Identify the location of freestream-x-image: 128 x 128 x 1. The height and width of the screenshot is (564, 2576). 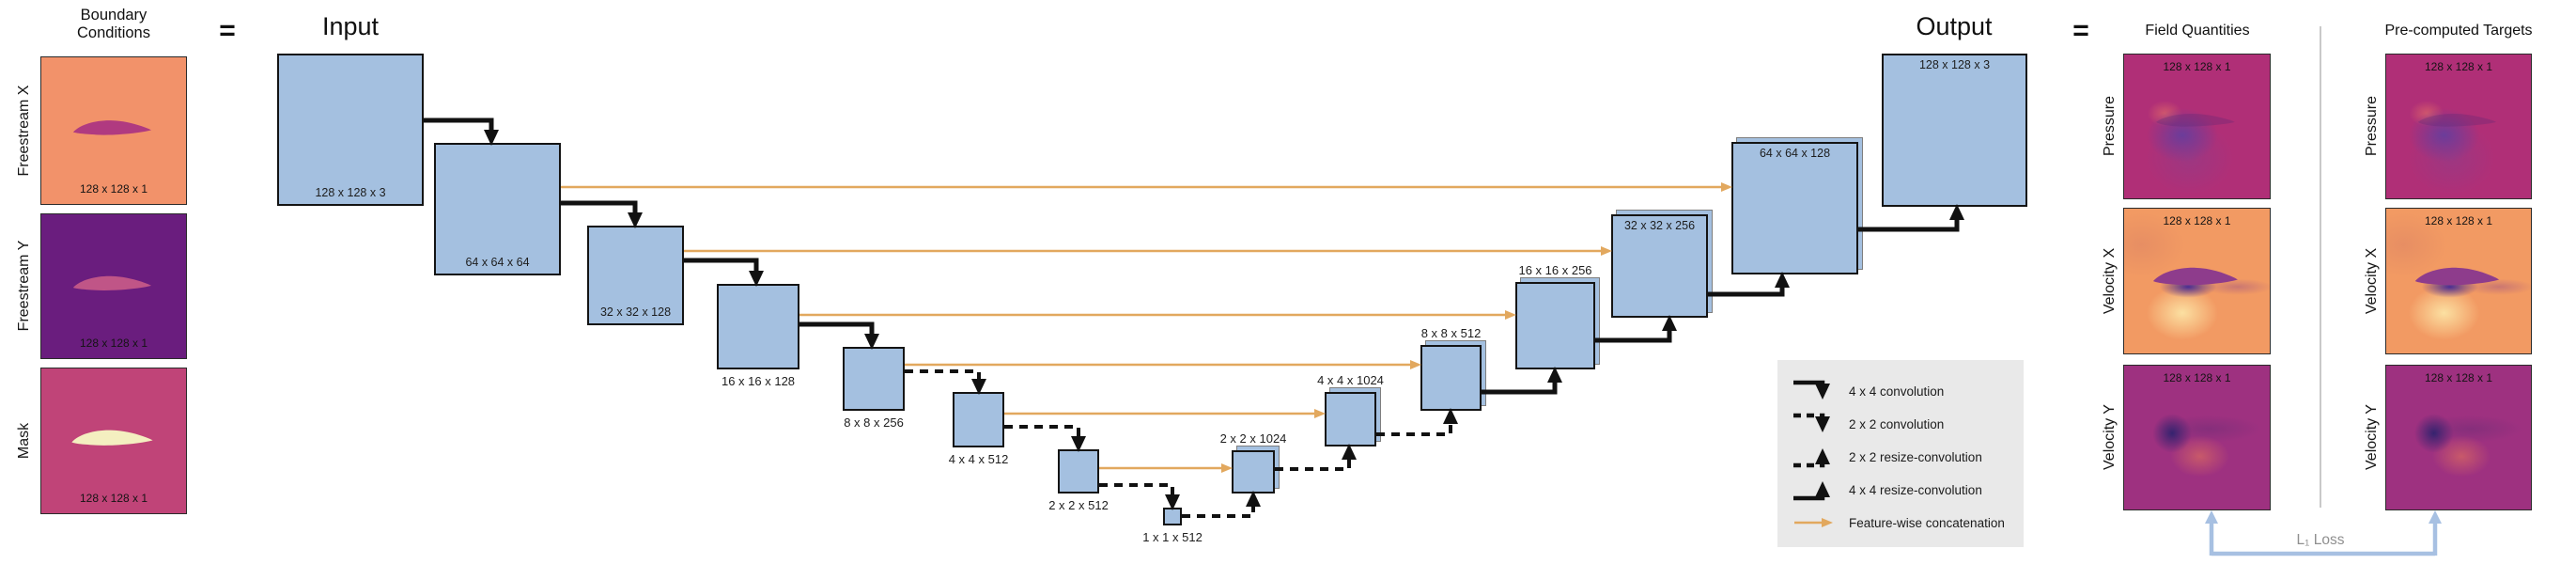
(113, 130).